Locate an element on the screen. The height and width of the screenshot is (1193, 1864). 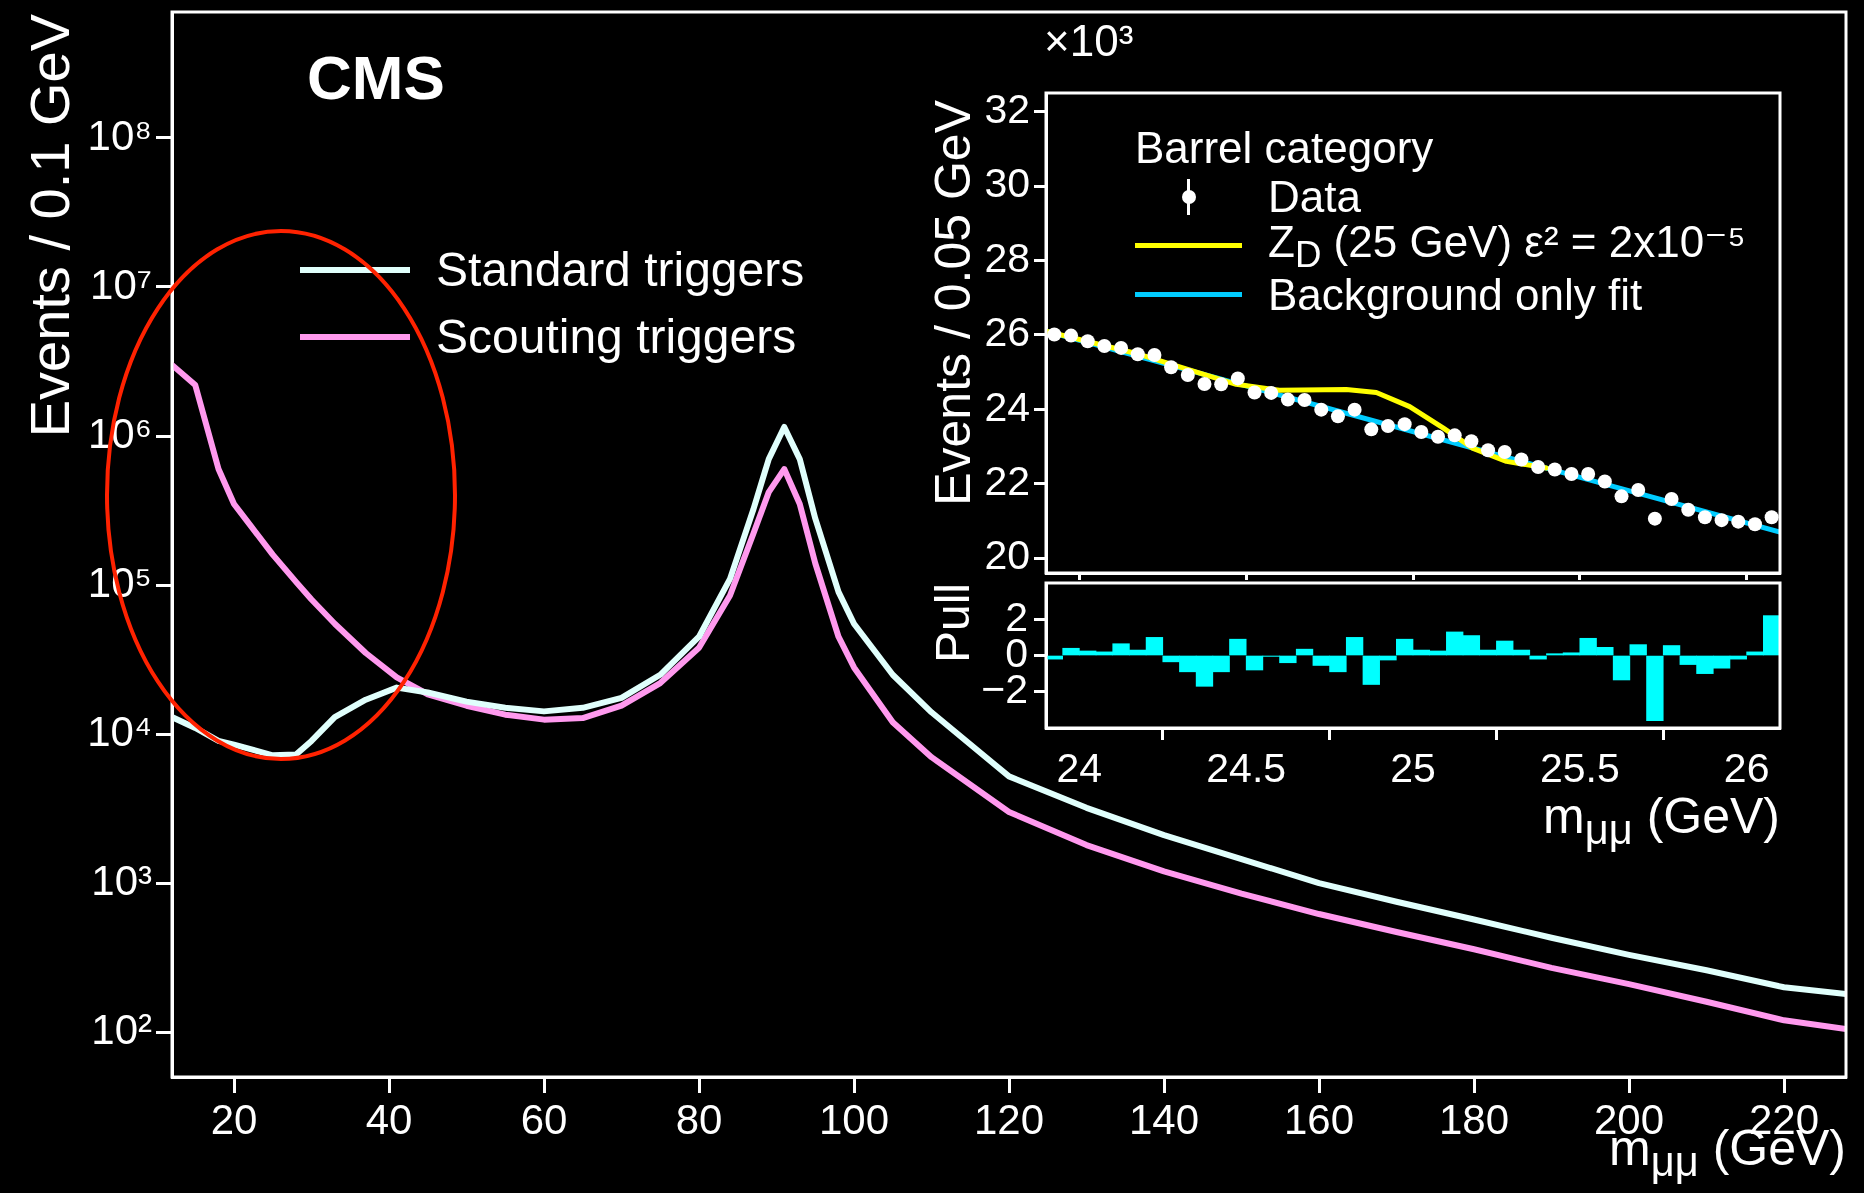
x-tick-label: 26 is located at coordinates (1746, 767).